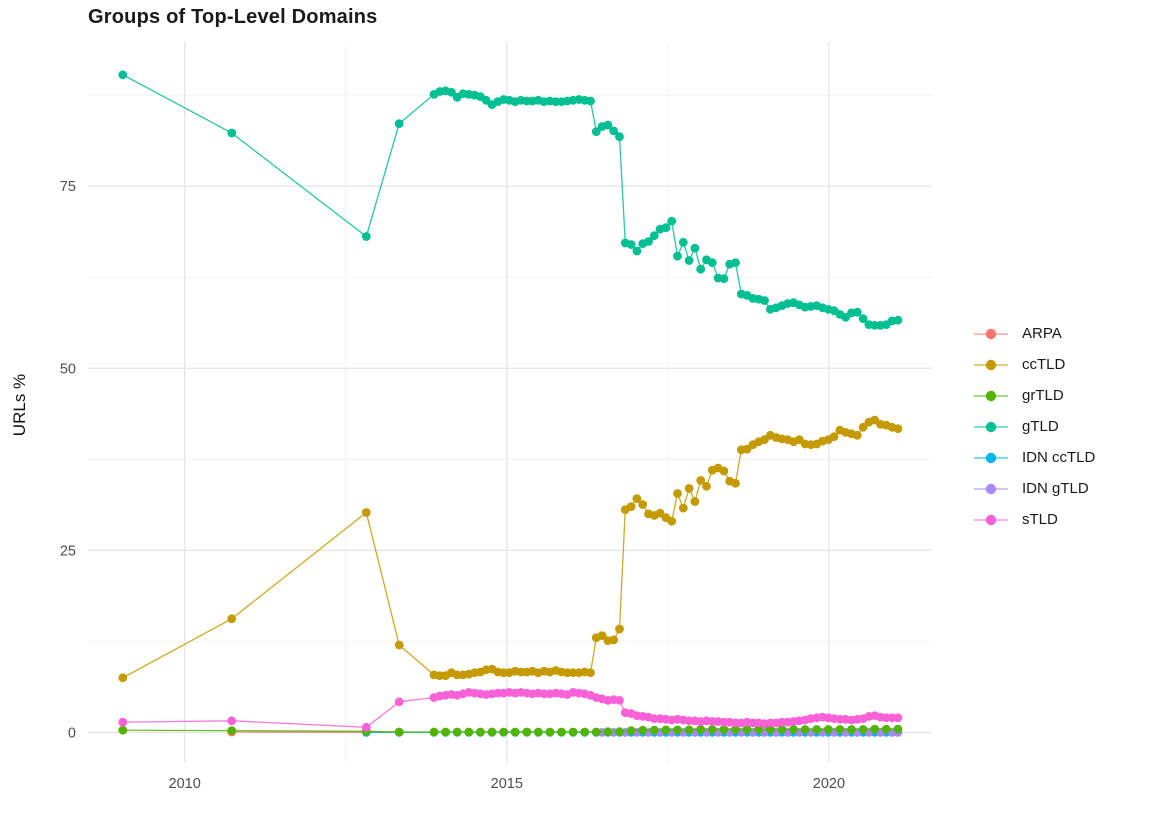 Image resolution: width=1164 pixels, height=827 pixels. I want to click on y-tick-label: 50, so click(68, 369).